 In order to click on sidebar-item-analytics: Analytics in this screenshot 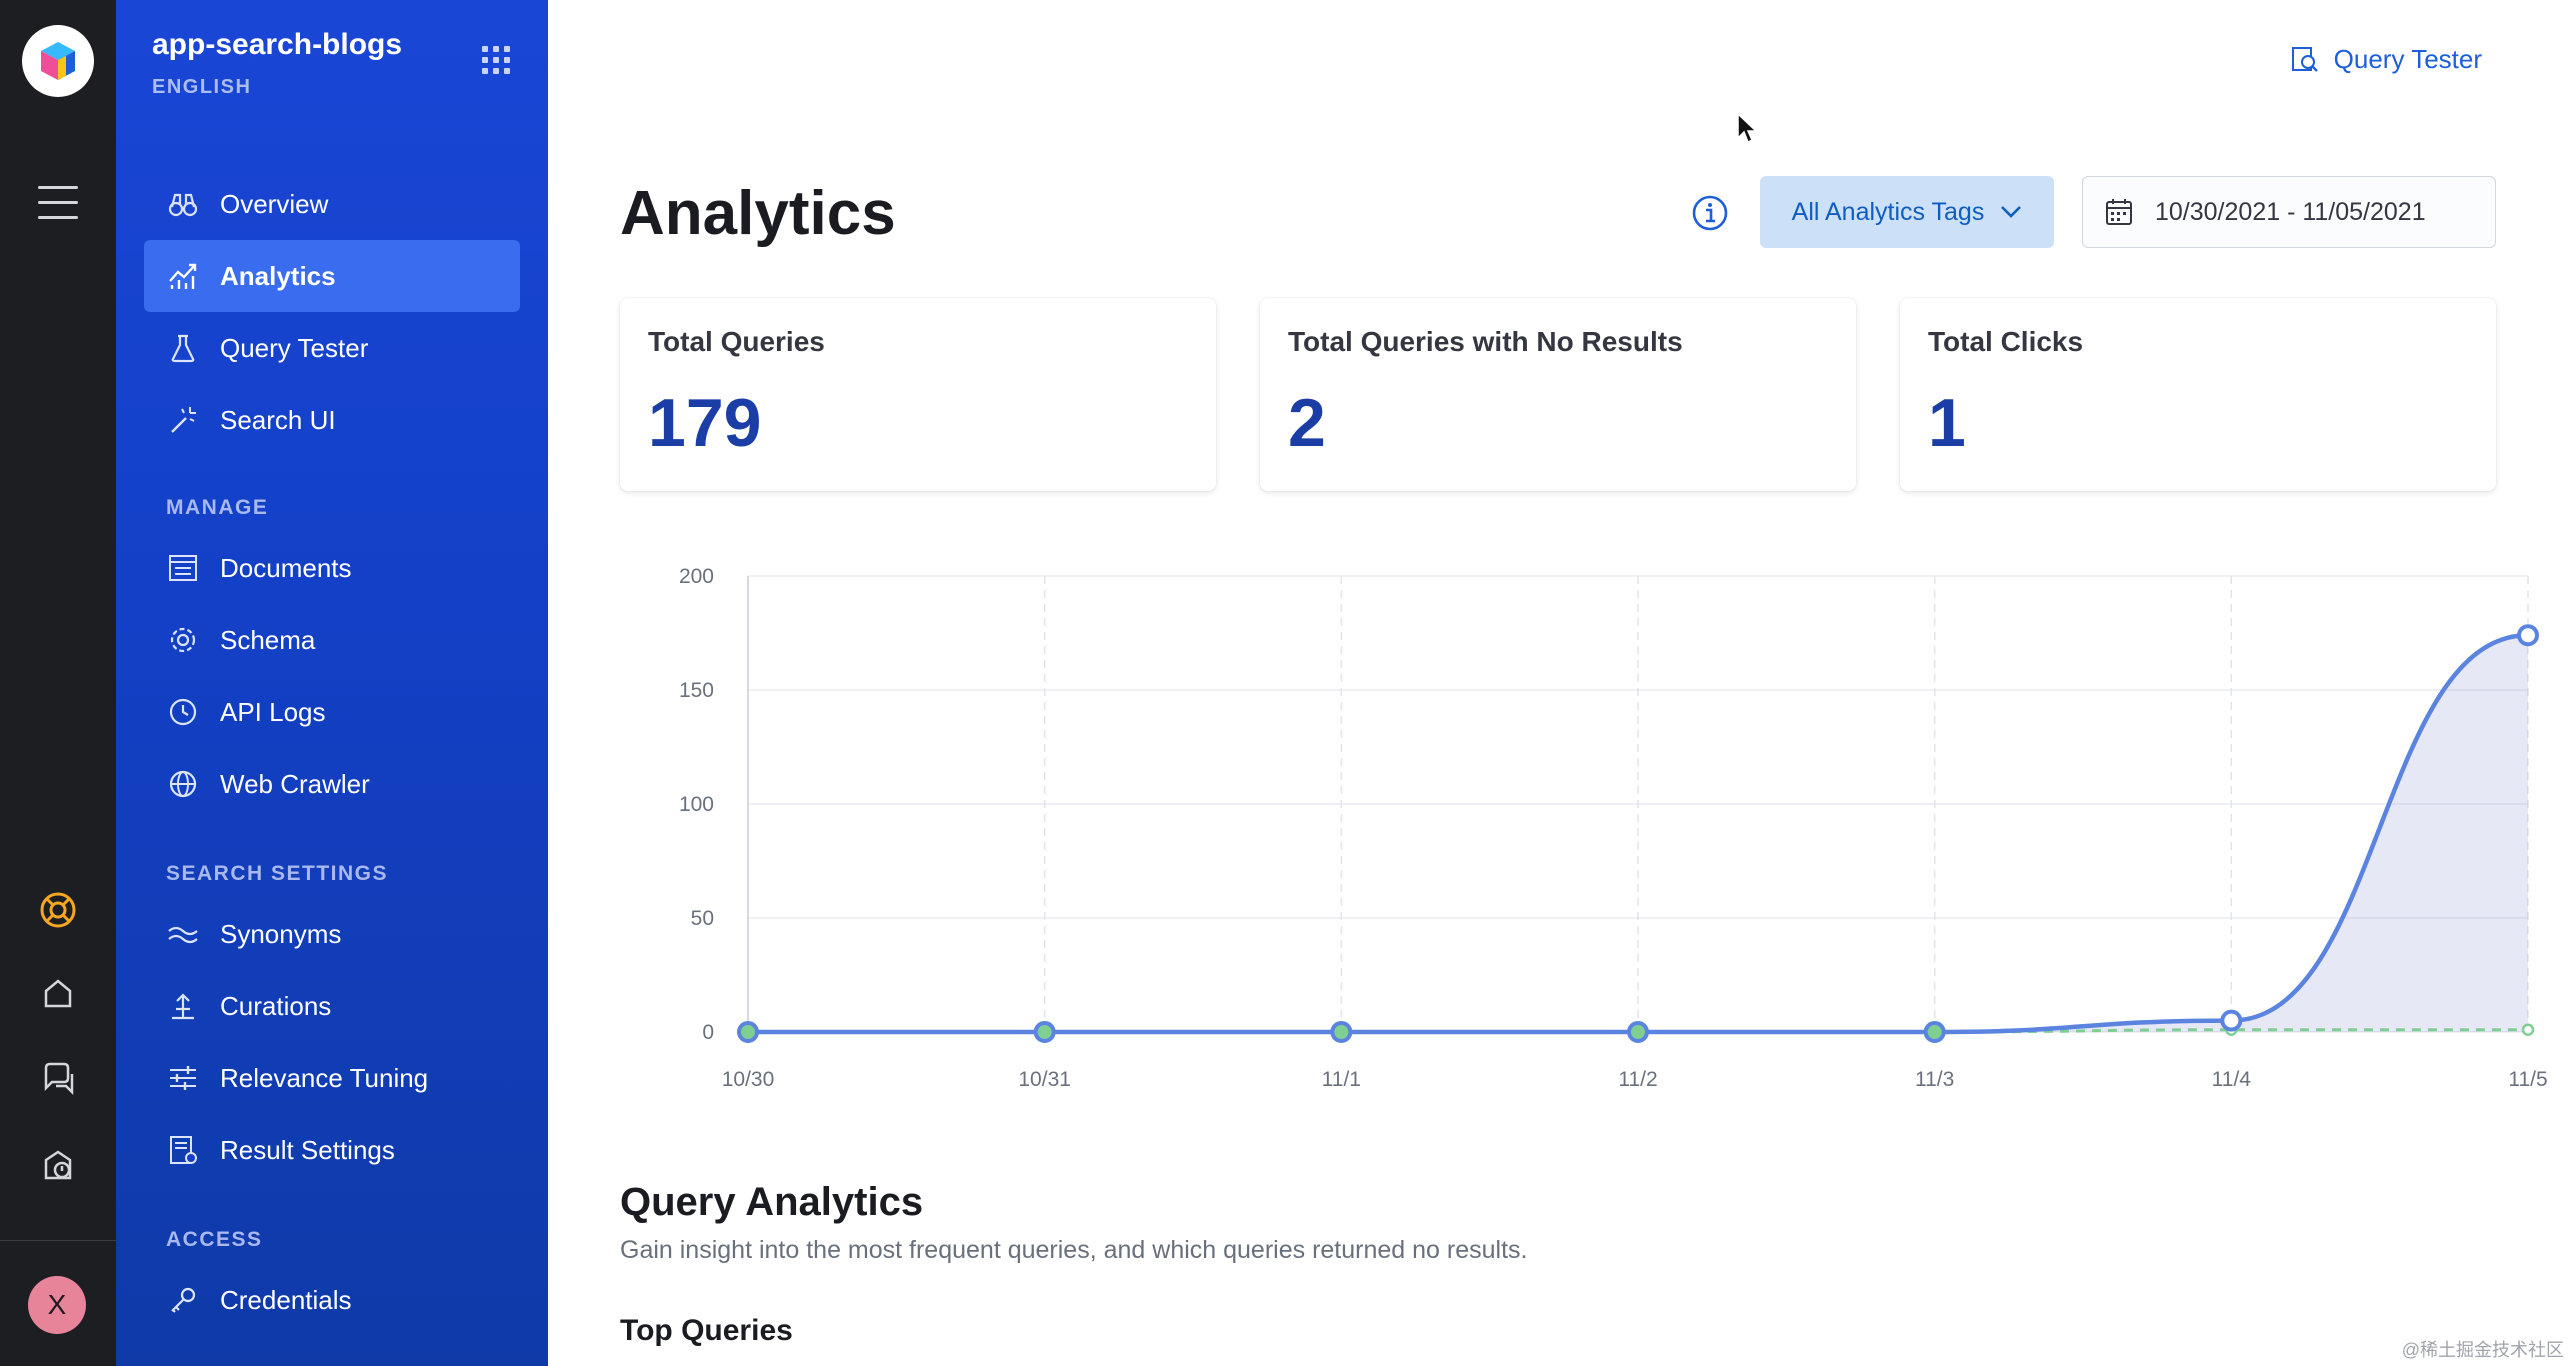, I will do `click(332, 276)`.